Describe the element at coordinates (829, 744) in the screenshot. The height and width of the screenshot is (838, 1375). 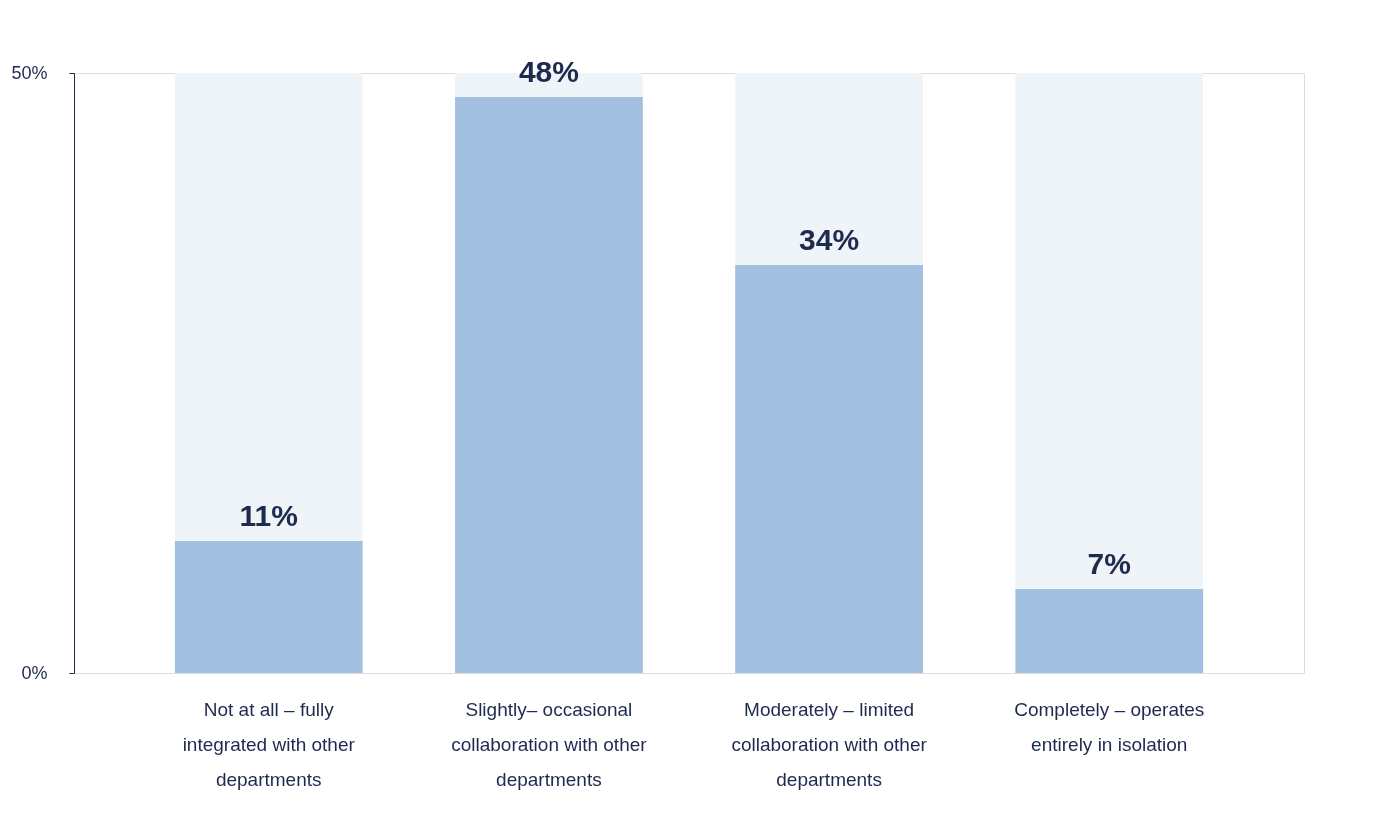
I see `x-tick-label: Moderately – limited collaboration with other departments` at that location.